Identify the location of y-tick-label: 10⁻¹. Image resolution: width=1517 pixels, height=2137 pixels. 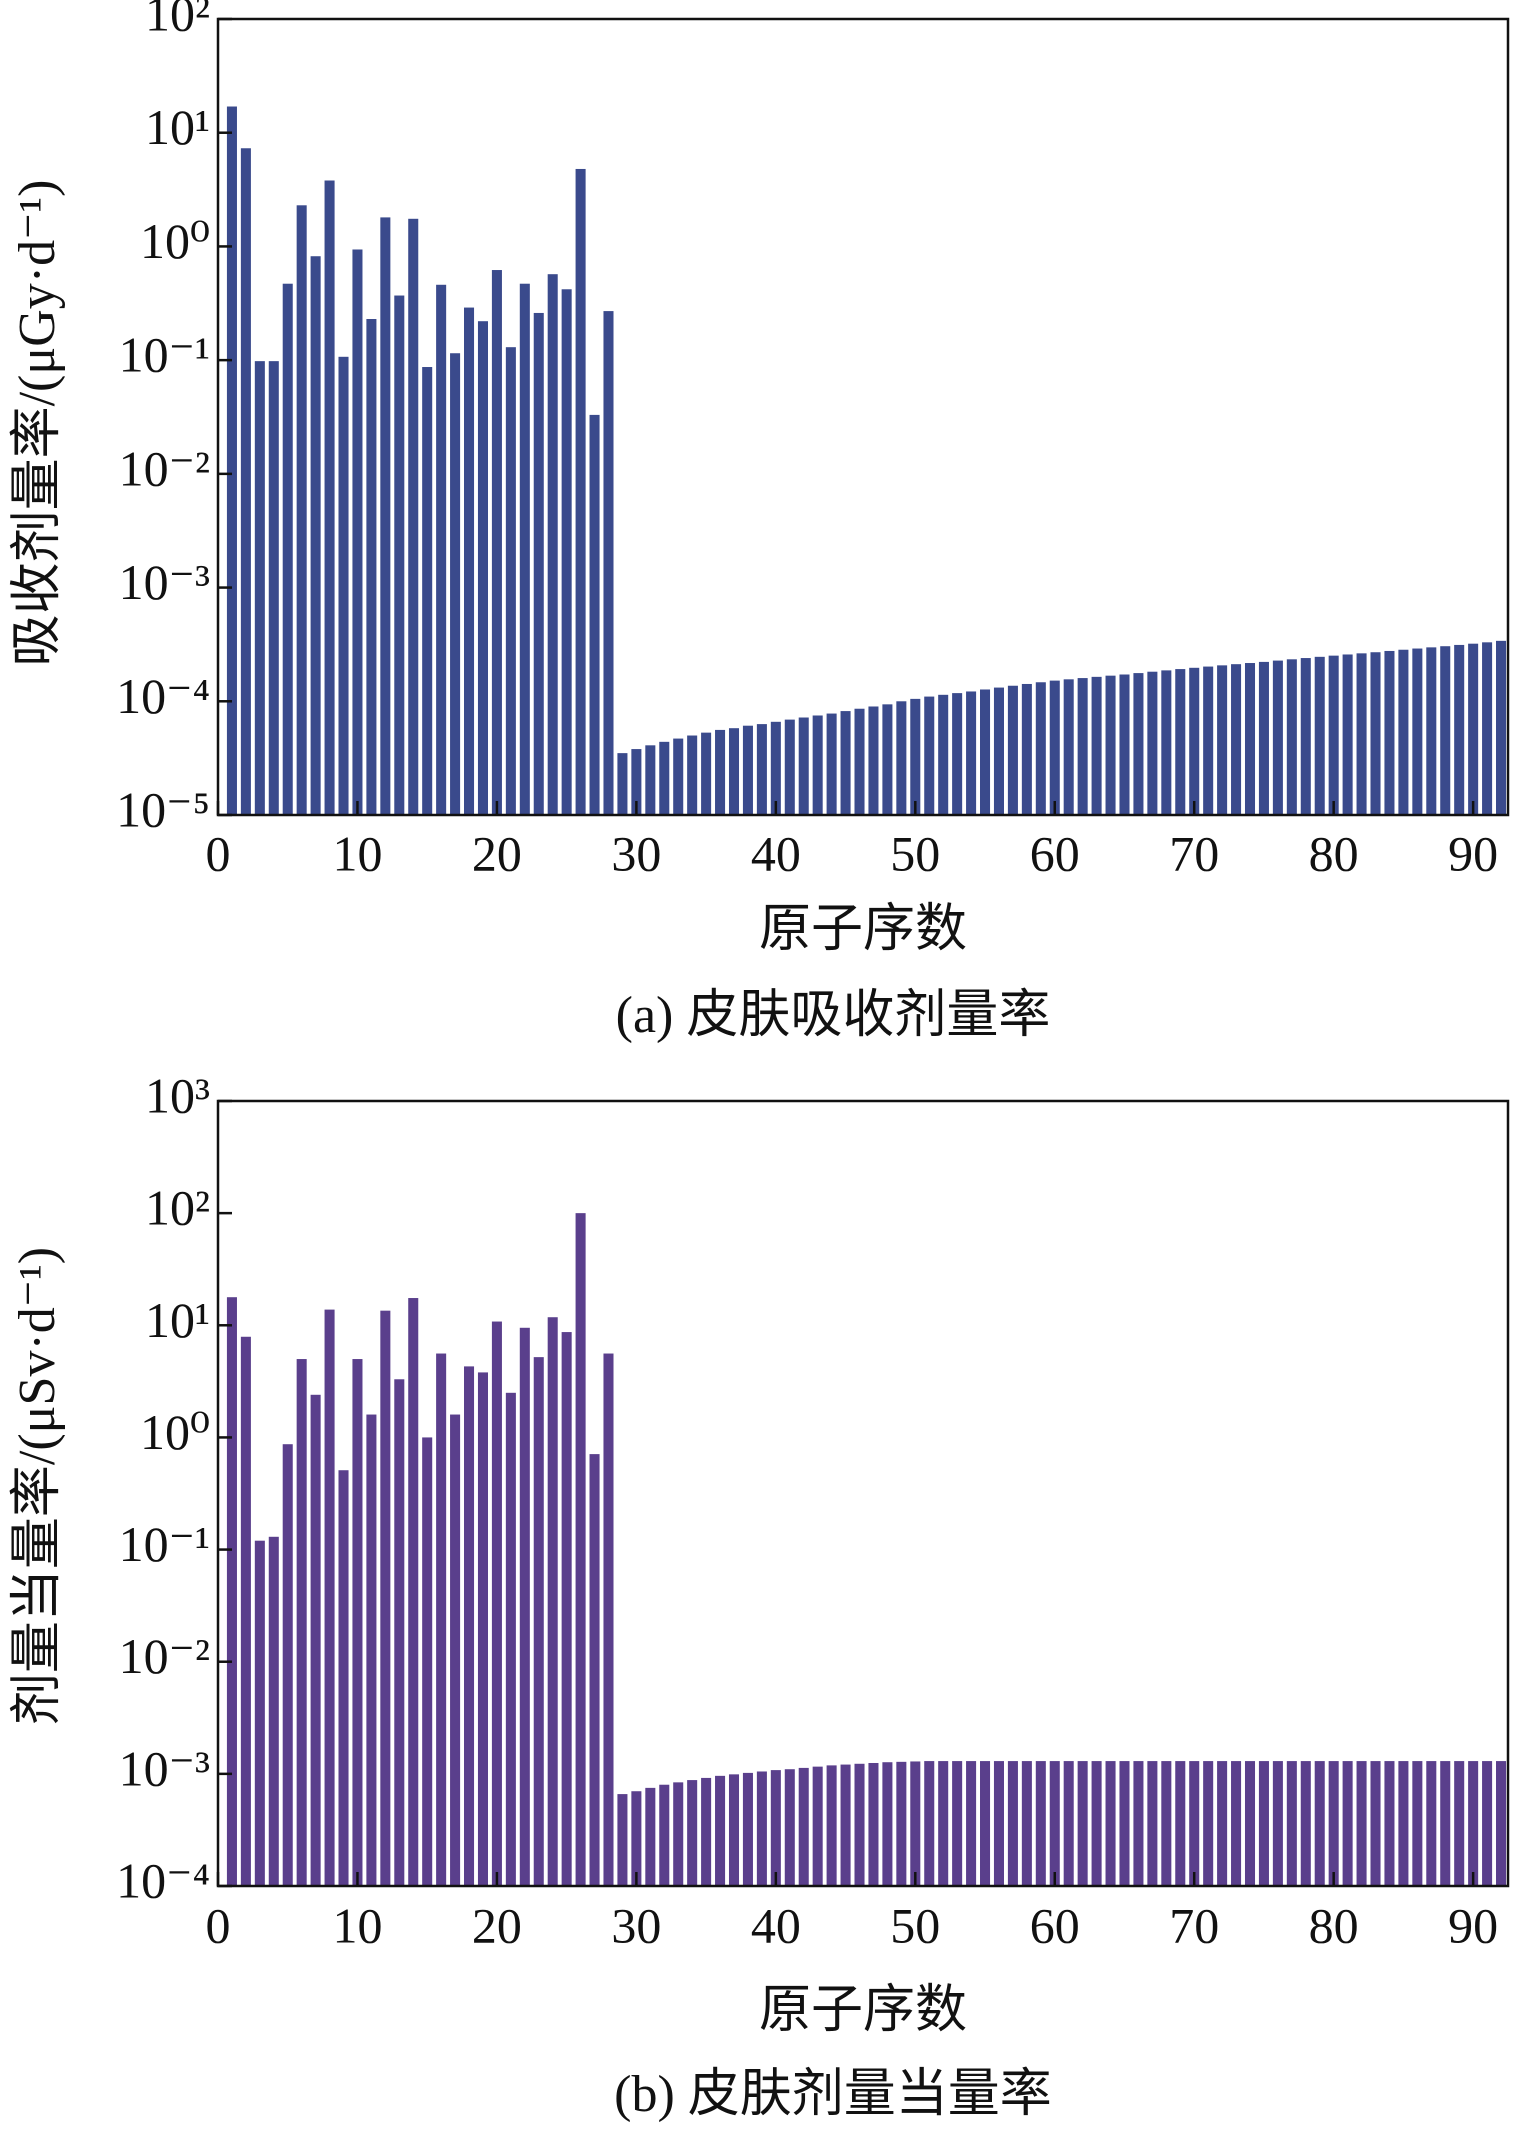
(164, 355).